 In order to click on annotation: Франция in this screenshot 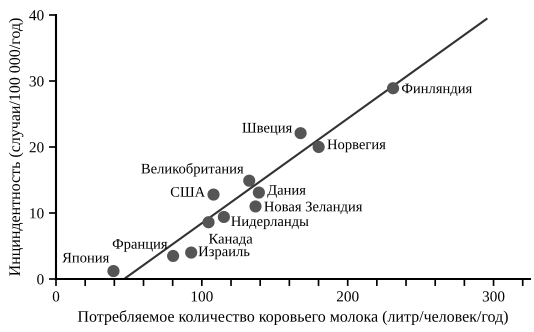, I will do `click(140, 245)`.